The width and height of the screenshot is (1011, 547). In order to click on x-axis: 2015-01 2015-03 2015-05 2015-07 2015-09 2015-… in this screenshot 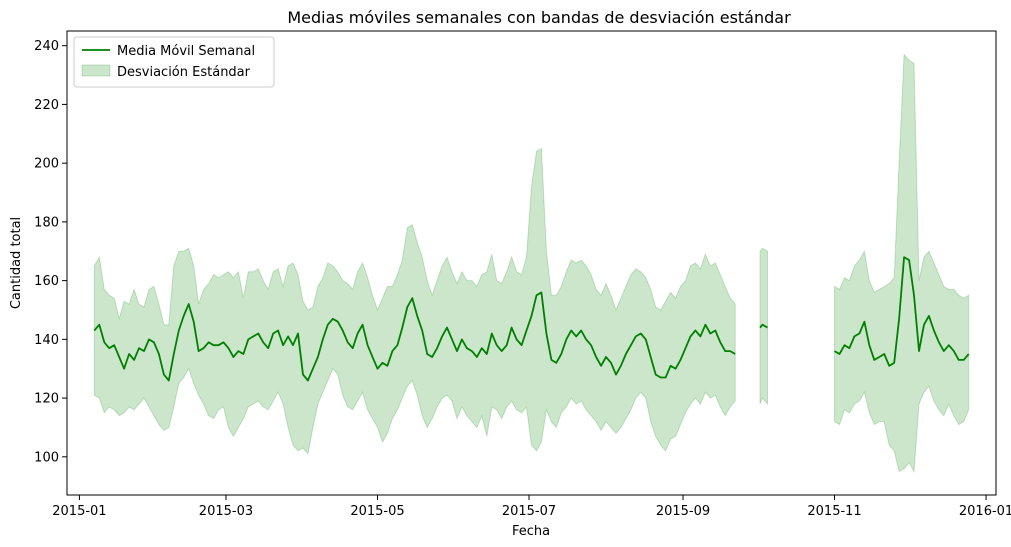, I will do `click(531, 507)`.